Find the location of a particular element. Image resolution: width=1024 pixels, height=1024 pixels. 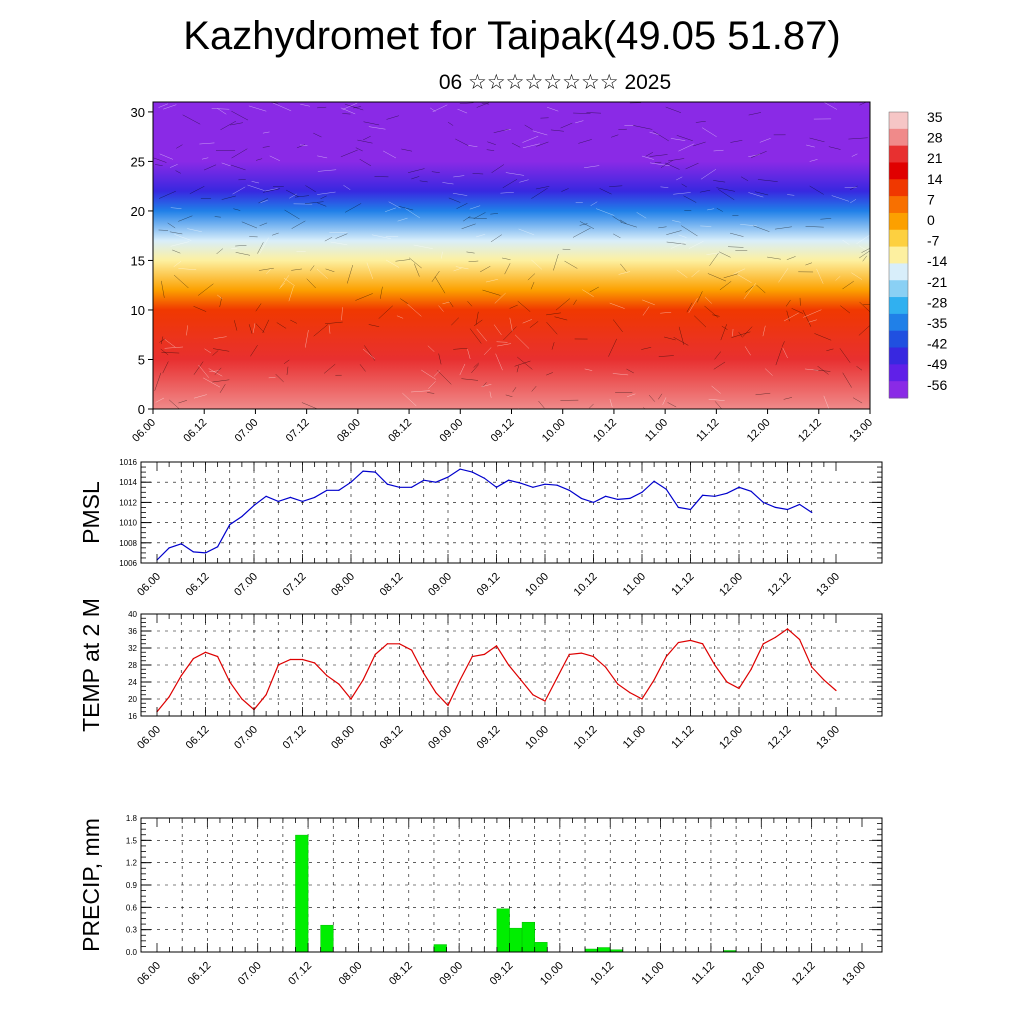

colorbar-label: 0 is located at coordinates (931, 220).